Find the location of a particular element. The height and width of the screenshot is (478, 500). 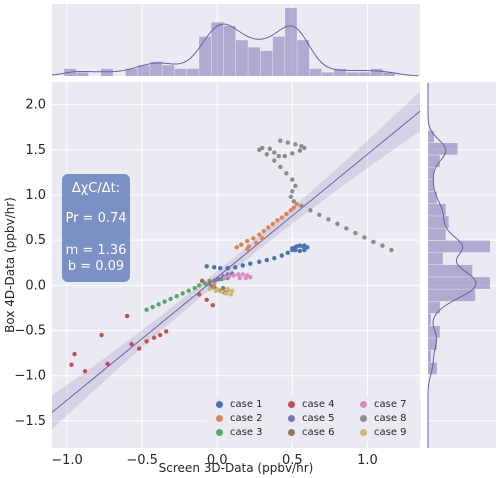

x-tick-label: 0.0 is located at coordinates (217, 460).